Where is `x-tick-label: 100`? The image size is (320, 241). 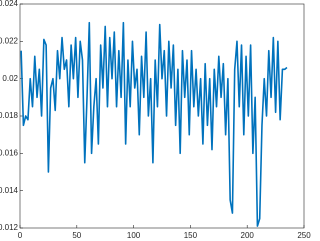 x-tick-label: 100 is located at coordinates (134, 235).